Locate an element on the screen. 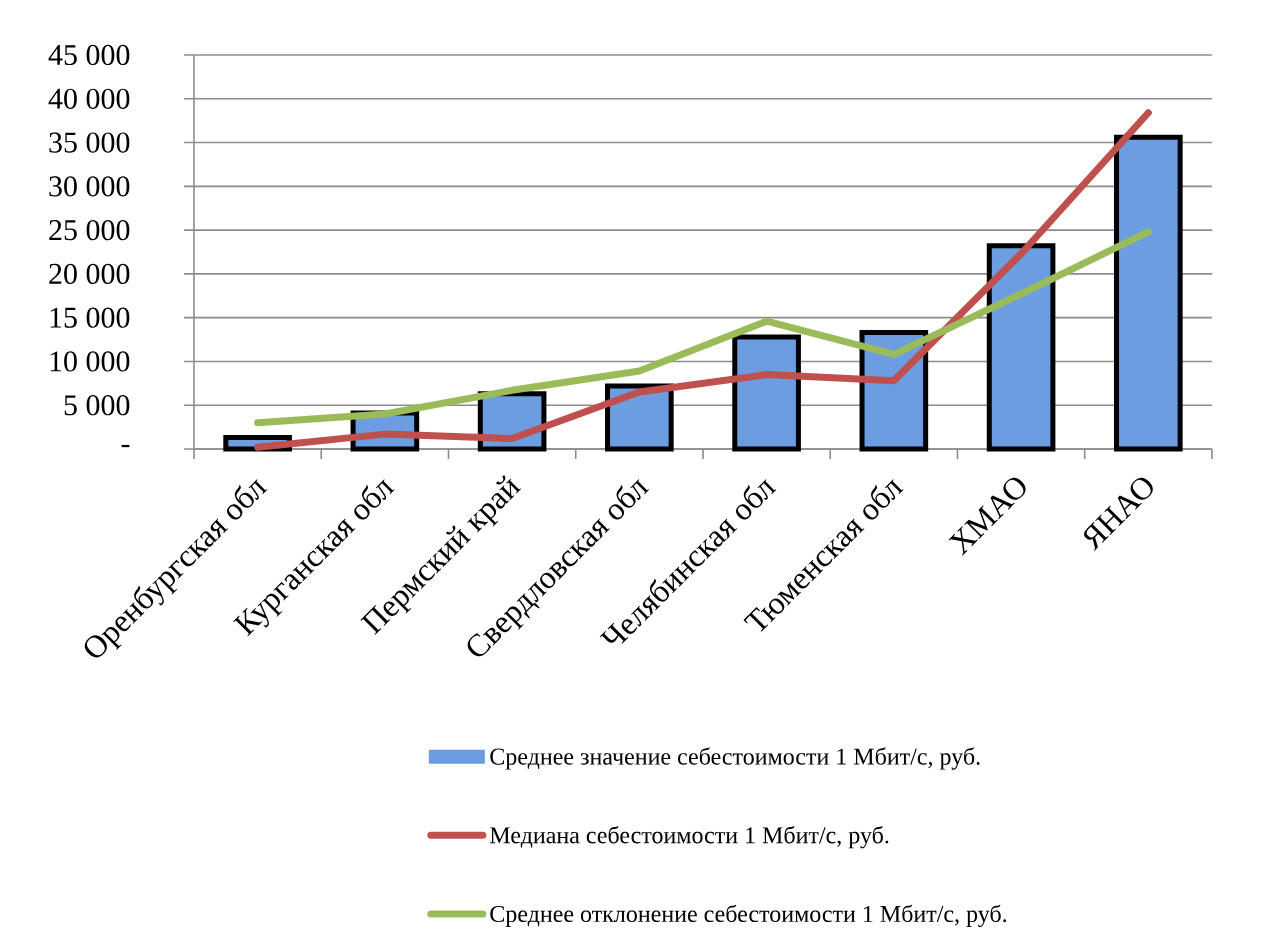 This screenshot has width=1266, height=944. y-tick-label: 25 000 is located at coordinates (89, 230).